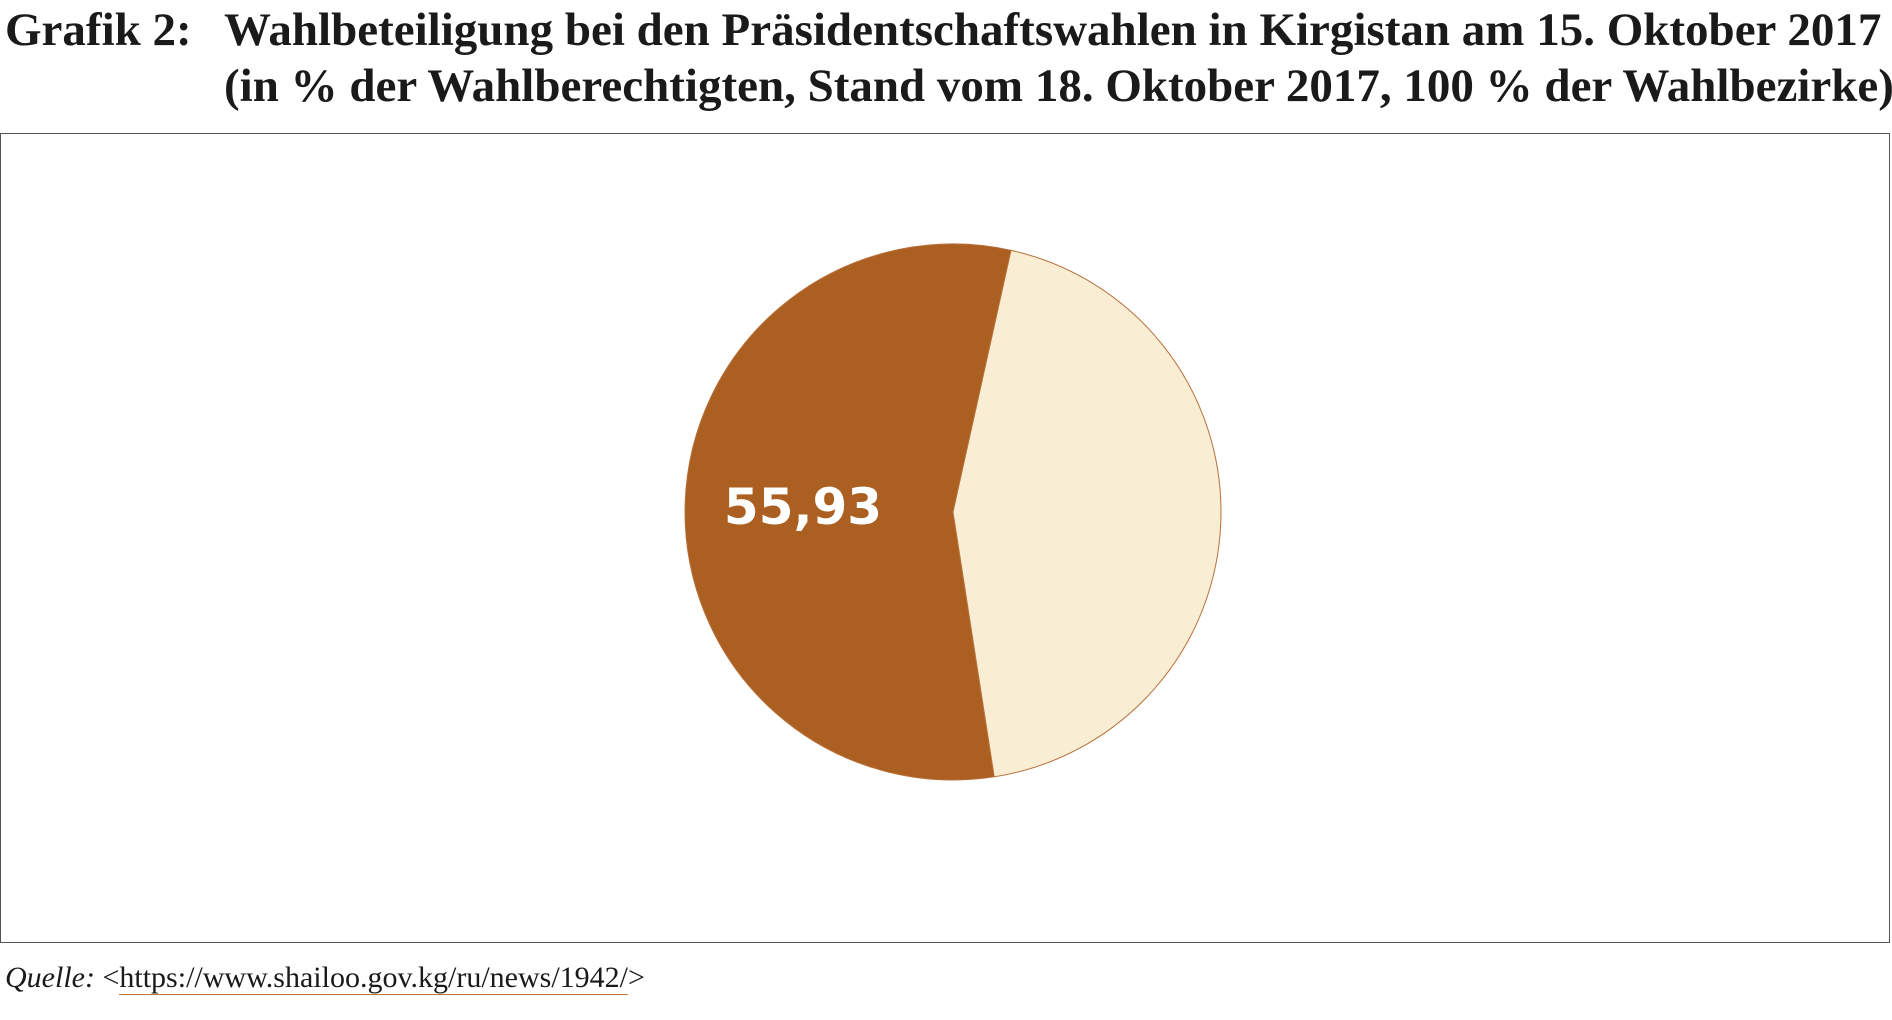 This screenshot has height=1020, width=1892. I want to click on pie-chart: 55,93, so click(953, 512).